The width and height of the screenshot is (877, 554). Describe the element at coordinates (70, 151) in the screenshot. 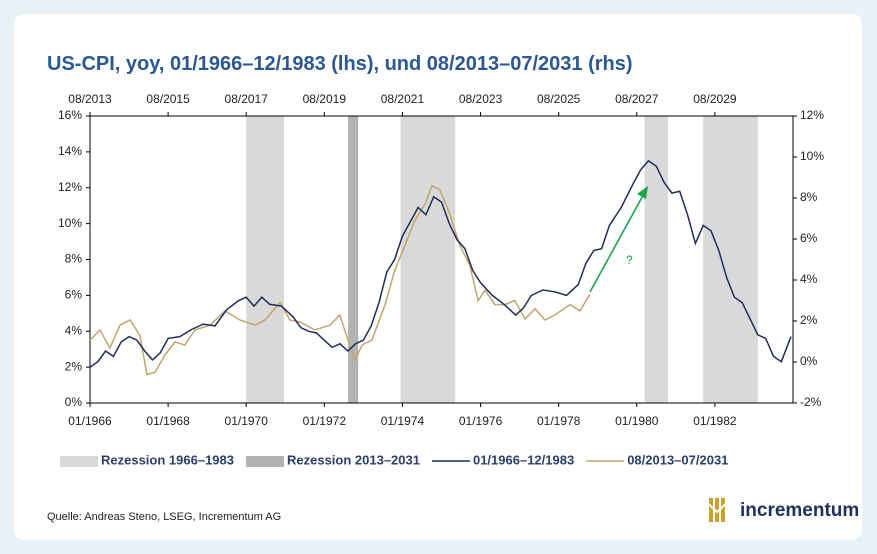

I see `y-tick-label: 14%` at that location.